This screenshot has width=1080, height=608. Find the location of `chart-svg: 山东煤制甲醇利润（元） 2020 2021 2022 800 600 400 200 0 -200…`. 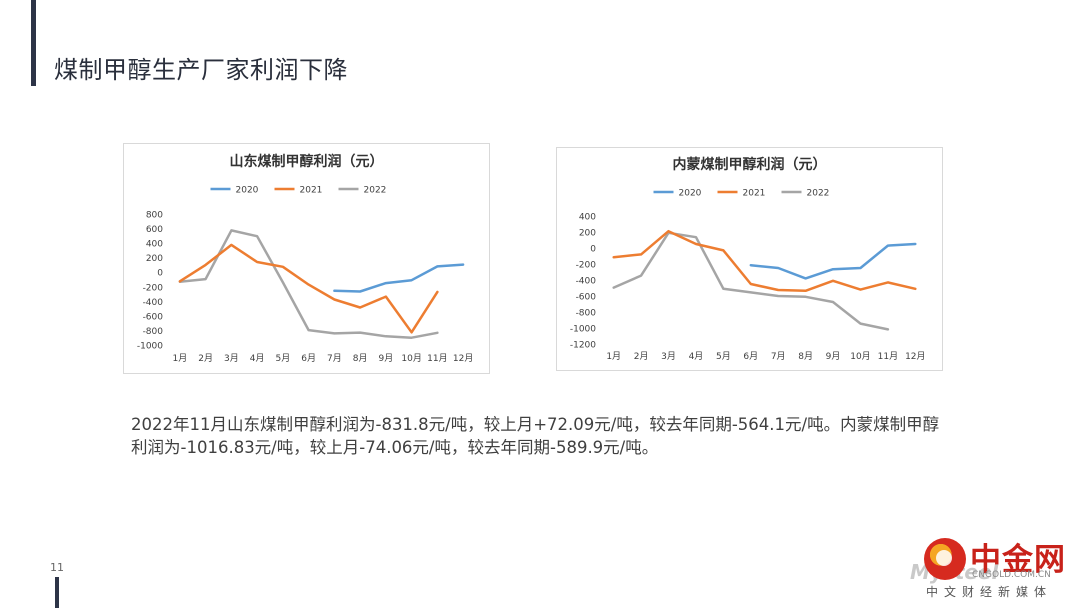

chart-svg: 山东煤制甲醇利润（元） 2020 2021 2022 800 600 400 200 0 -200… is located at coordinates (305, 258).